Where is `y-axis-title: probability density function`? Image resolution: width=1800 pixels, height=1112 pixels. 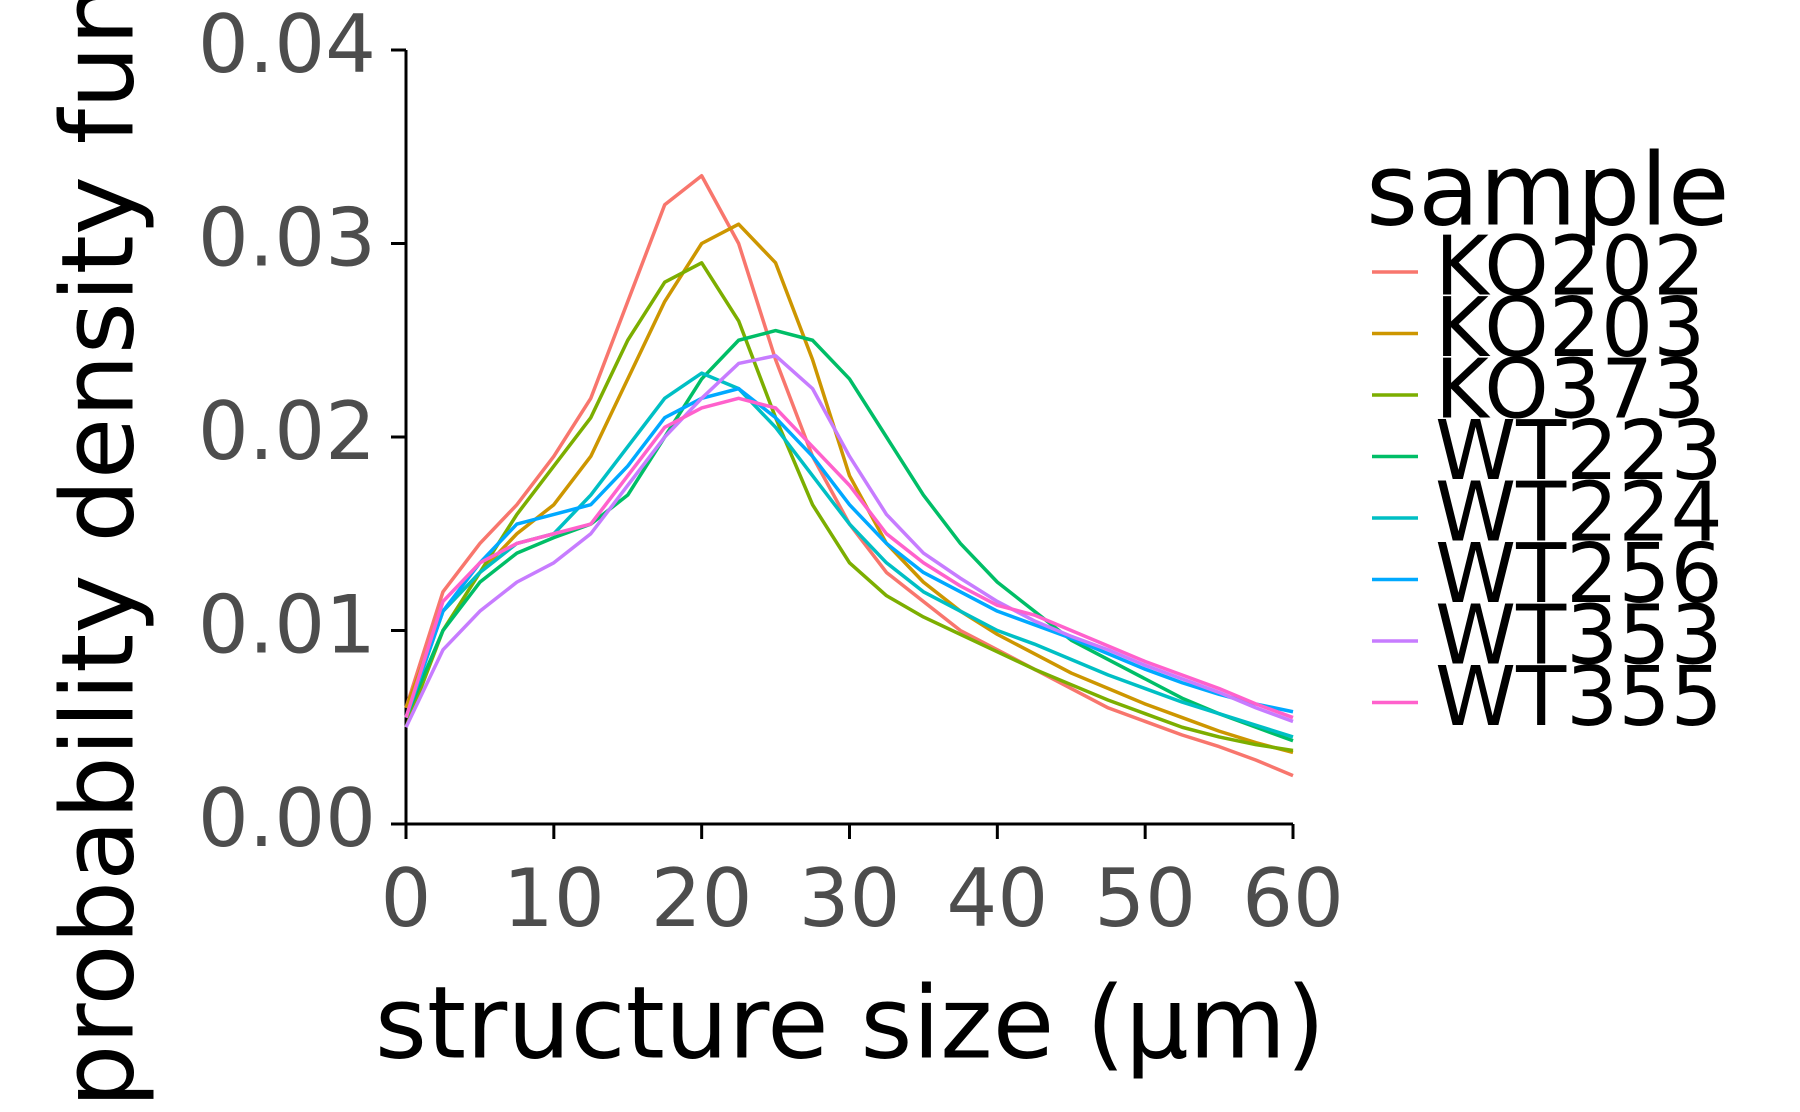 y-axis-title: probability density function is located at coordinates (97, 554).